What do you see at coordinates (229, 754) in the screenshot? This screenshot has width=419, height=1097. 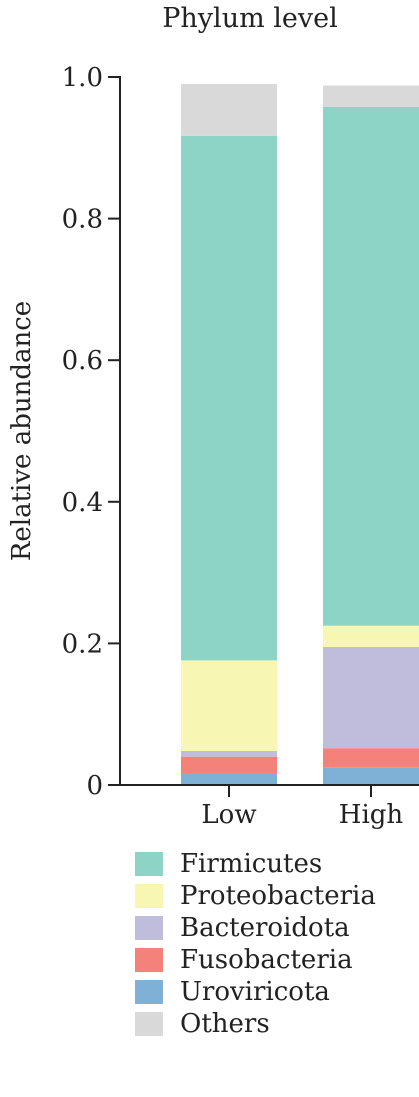 I see `bar-segment-low-bacteroidota` at bounding box center [229, 754].